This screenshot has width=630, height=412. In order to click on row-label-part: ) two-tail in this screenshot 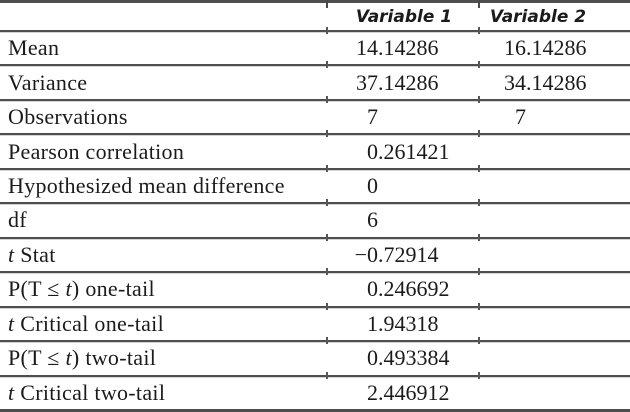, I will do `click(114, 358)`.